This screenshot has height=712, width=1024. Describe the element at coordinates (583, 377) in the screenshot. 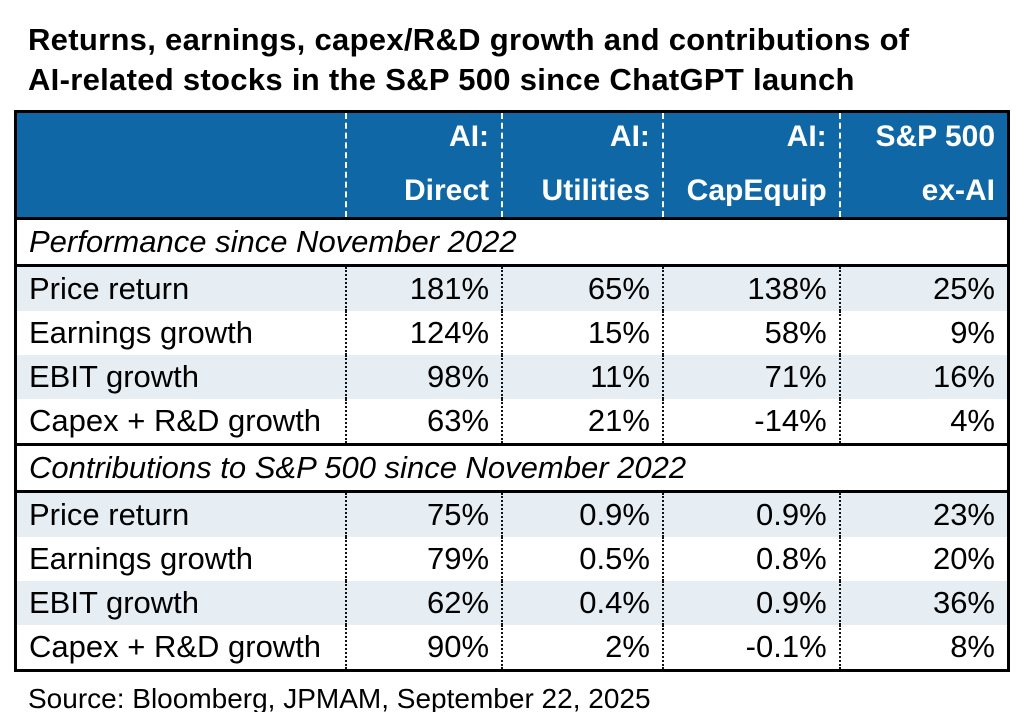

I see `value-cell: 11%` at that location.